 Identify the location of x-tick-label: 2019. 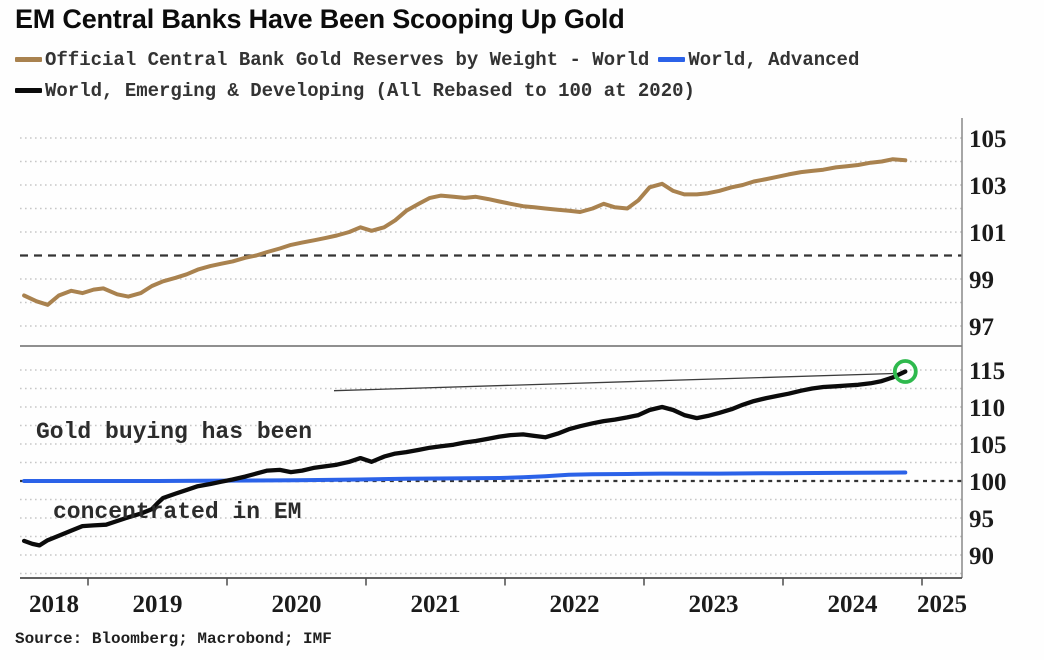
(158, 604).